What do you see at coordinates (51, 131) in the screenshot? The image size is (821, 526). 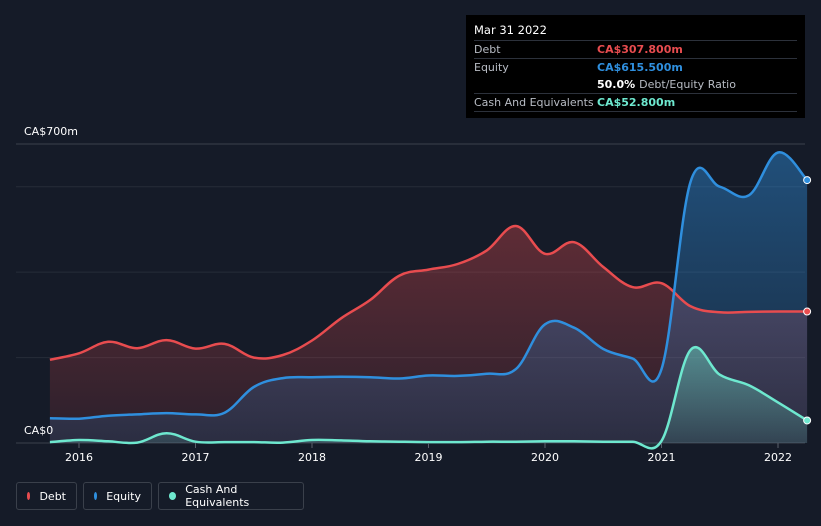 I see `y-axis-max-label: CA$700m` at bounding box center [51, 131].